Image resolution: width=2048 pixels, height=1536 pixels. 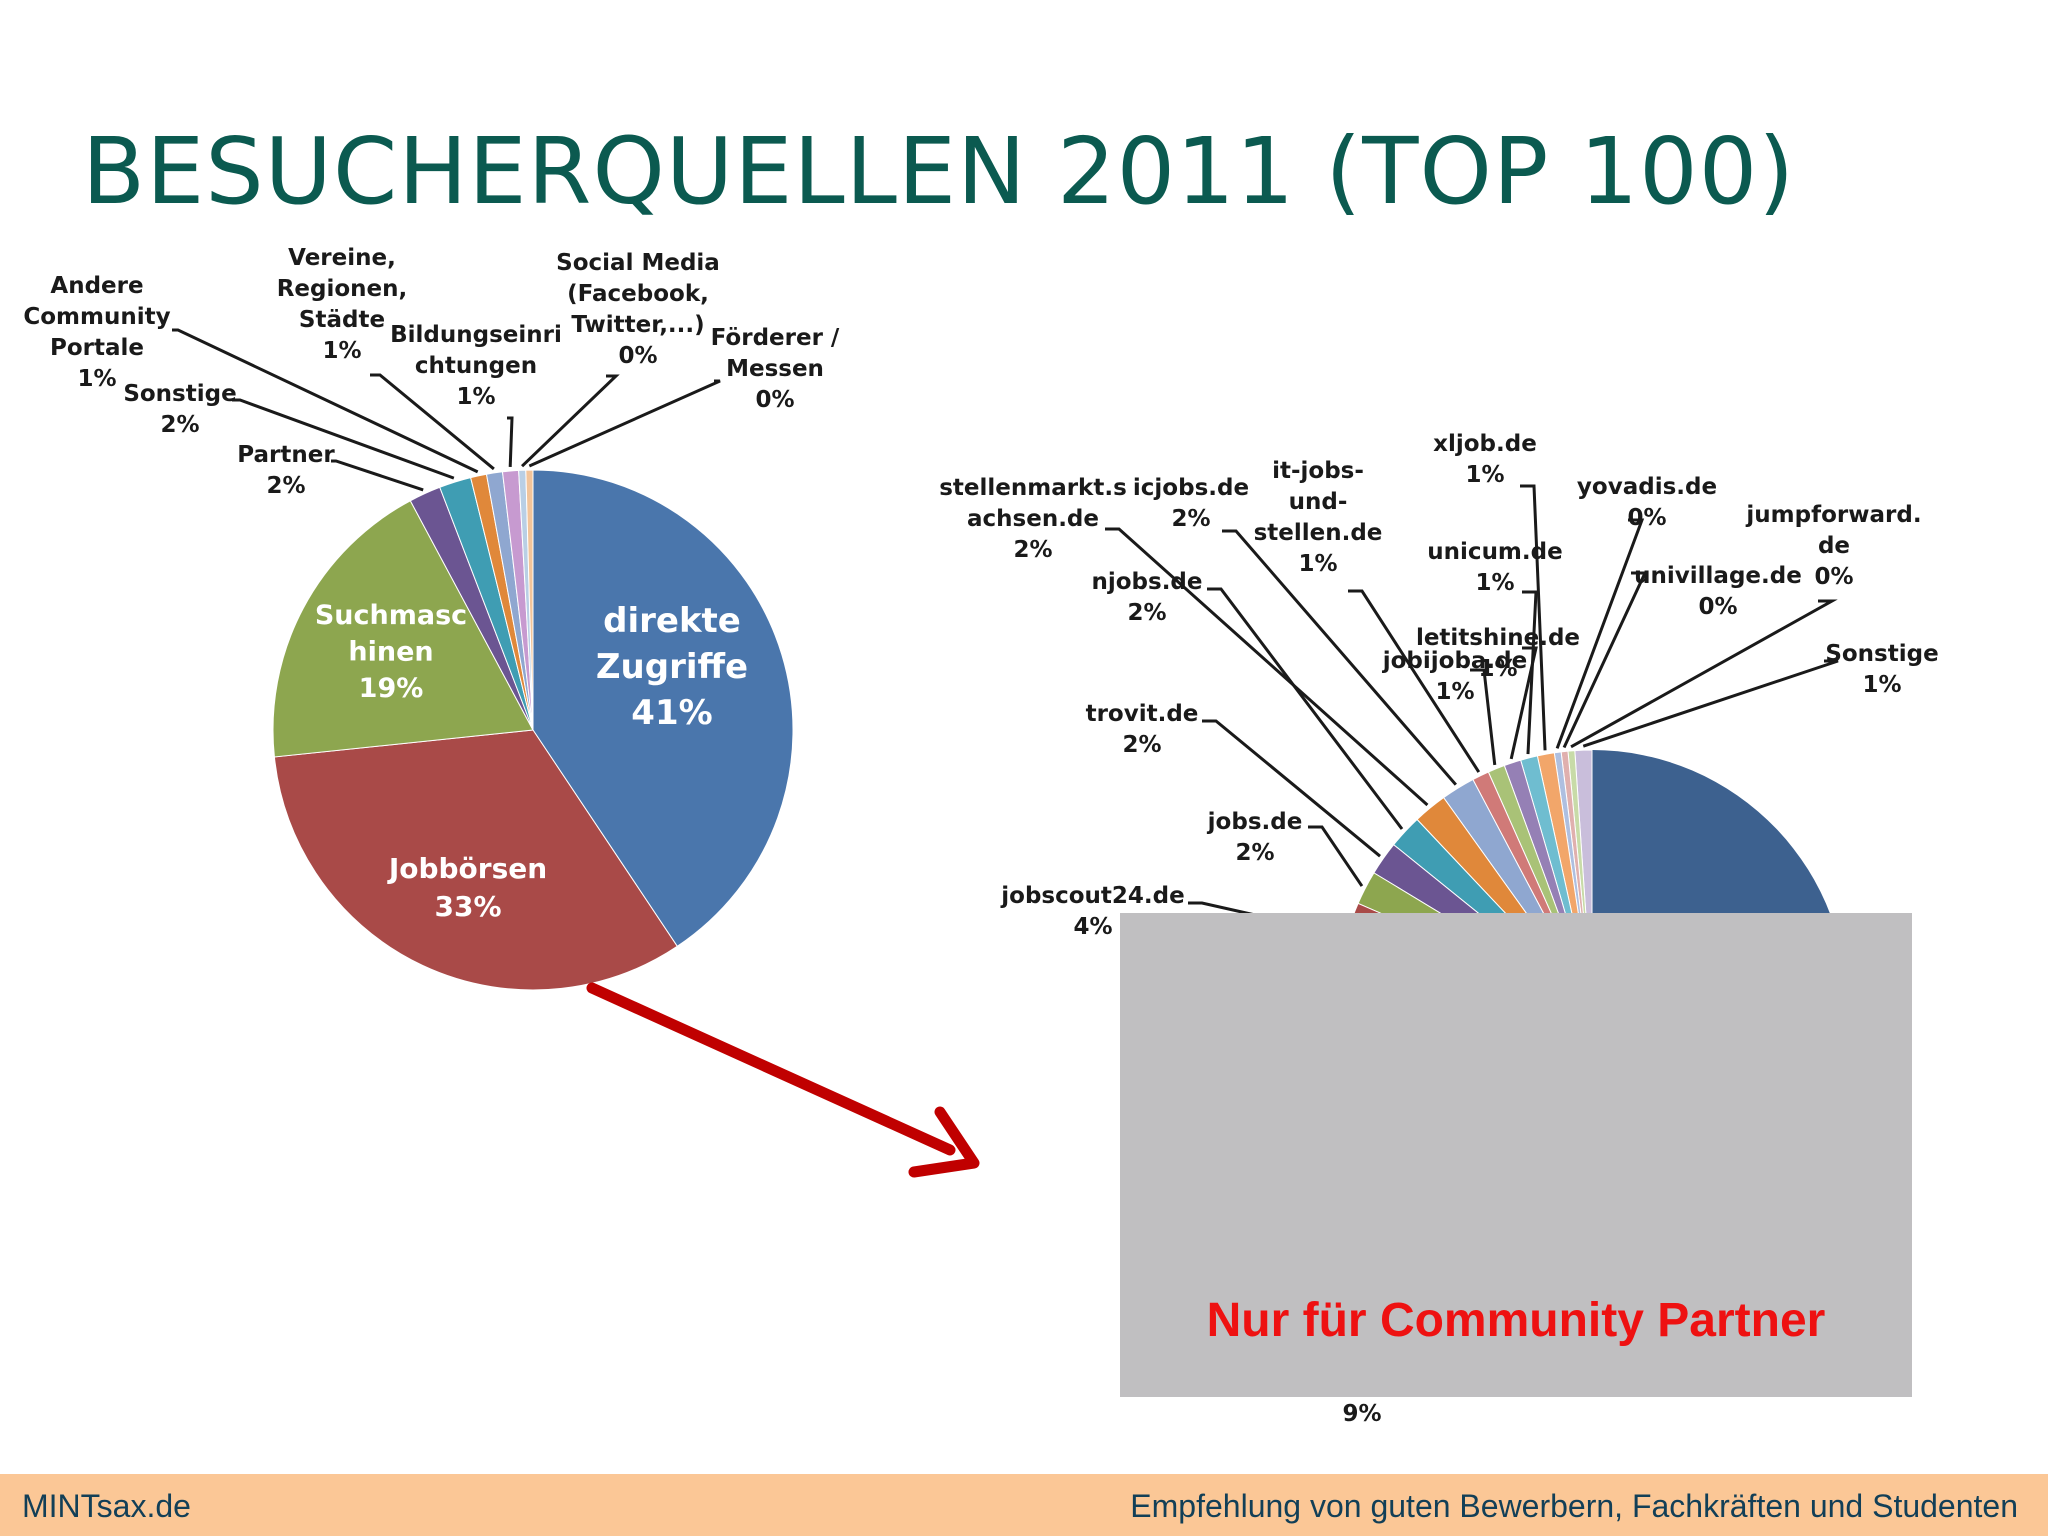 What do you see at coordinates (96, 332) in the screenshot?
I see `pie-1-label-andere-community-portale: Andere Community Portale 1%` at bounding box center [96, 332].